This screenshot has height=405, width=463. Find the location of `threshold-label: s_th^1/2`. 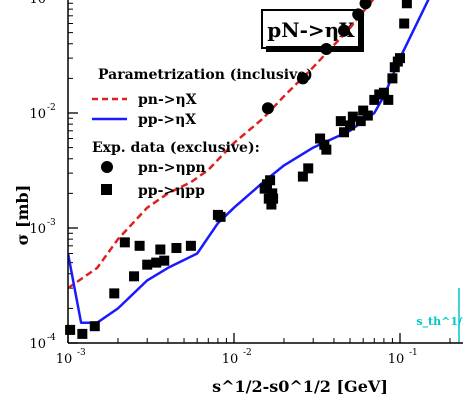

threshold-label: s_th^1/2 is located at coordinates (439, 322).